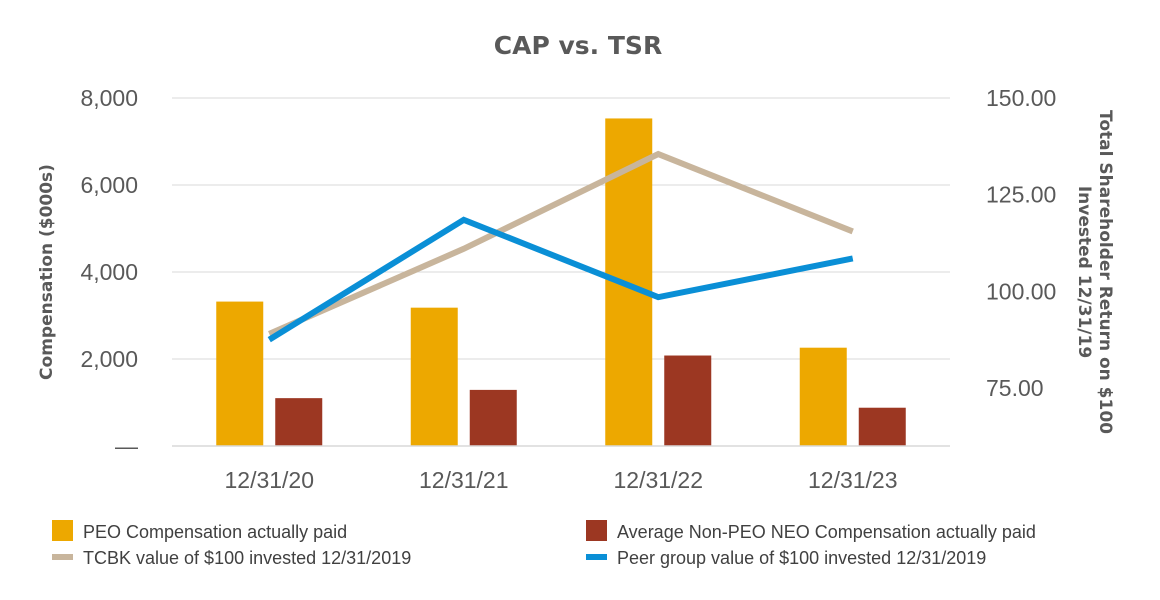 The width and height of the screenshot is (1160, 600). I want to click on y-tick-label: 4,000, so click(109, 272).